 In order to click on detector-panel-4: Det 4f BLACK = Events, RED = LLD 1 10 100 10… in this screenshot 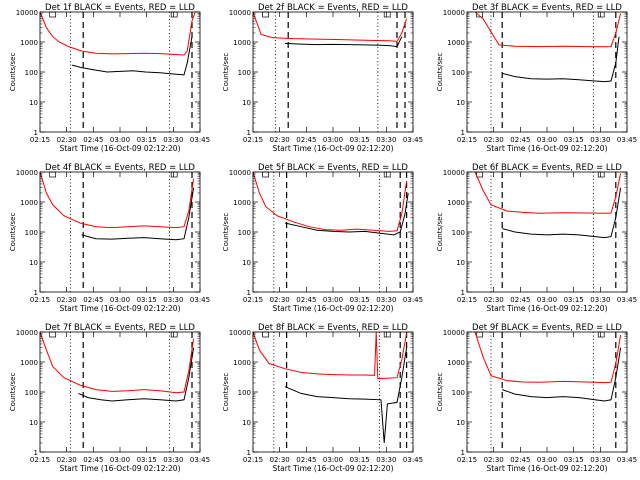, I will do `click(109, 238)`.